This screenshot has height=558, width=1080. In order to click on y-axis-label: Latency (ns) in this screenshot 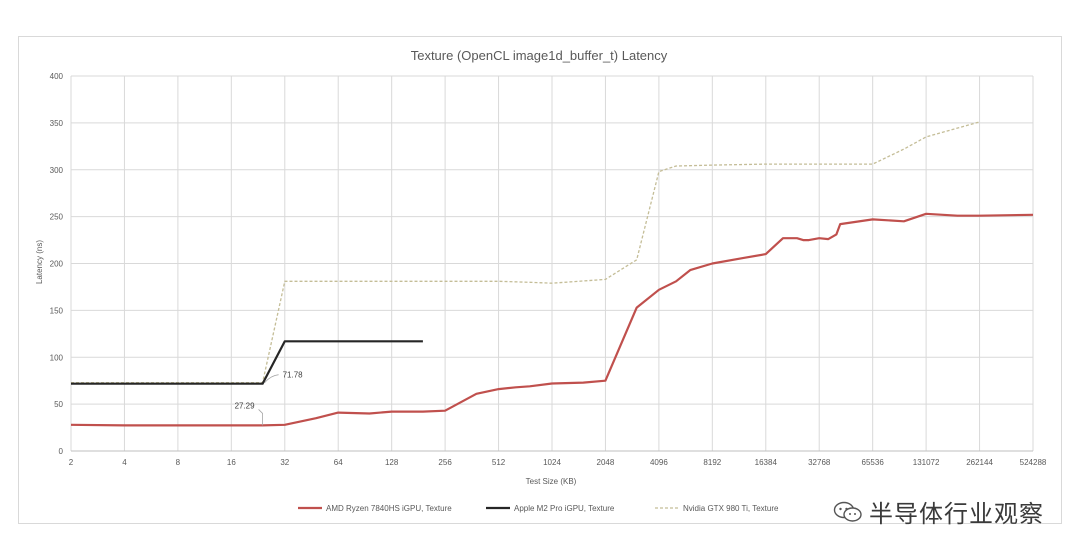, I will do `click(39, 262)`.